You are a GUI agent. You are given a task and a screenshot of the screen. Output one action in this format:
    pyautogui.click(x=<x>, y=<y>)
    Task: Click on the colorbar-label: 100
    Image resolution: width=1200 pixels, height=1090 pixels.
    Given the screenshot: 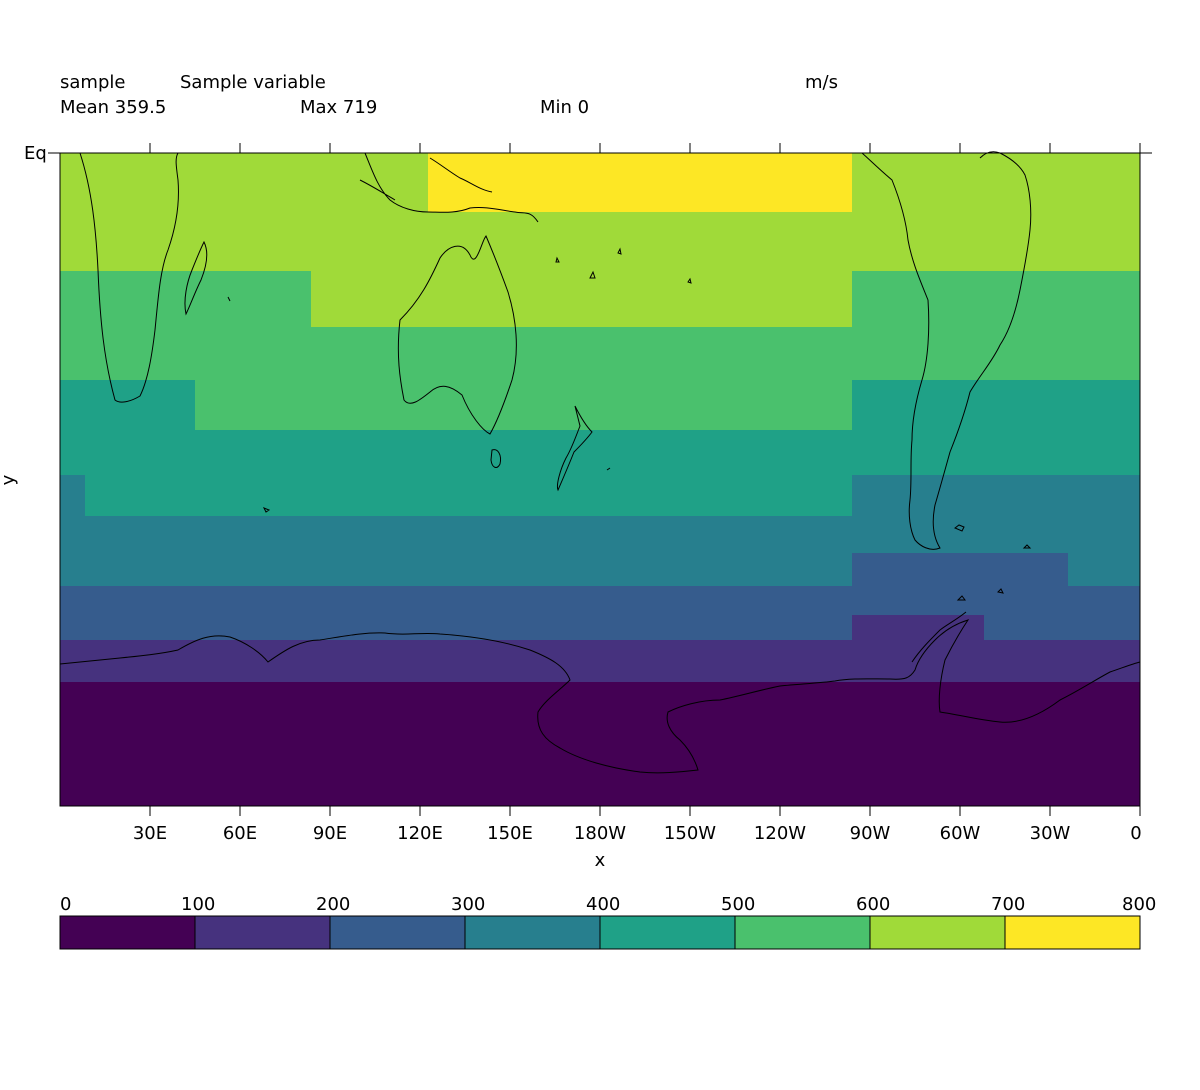 What is the action you would take?
    pyautogui.click(x=198, y=904)
    